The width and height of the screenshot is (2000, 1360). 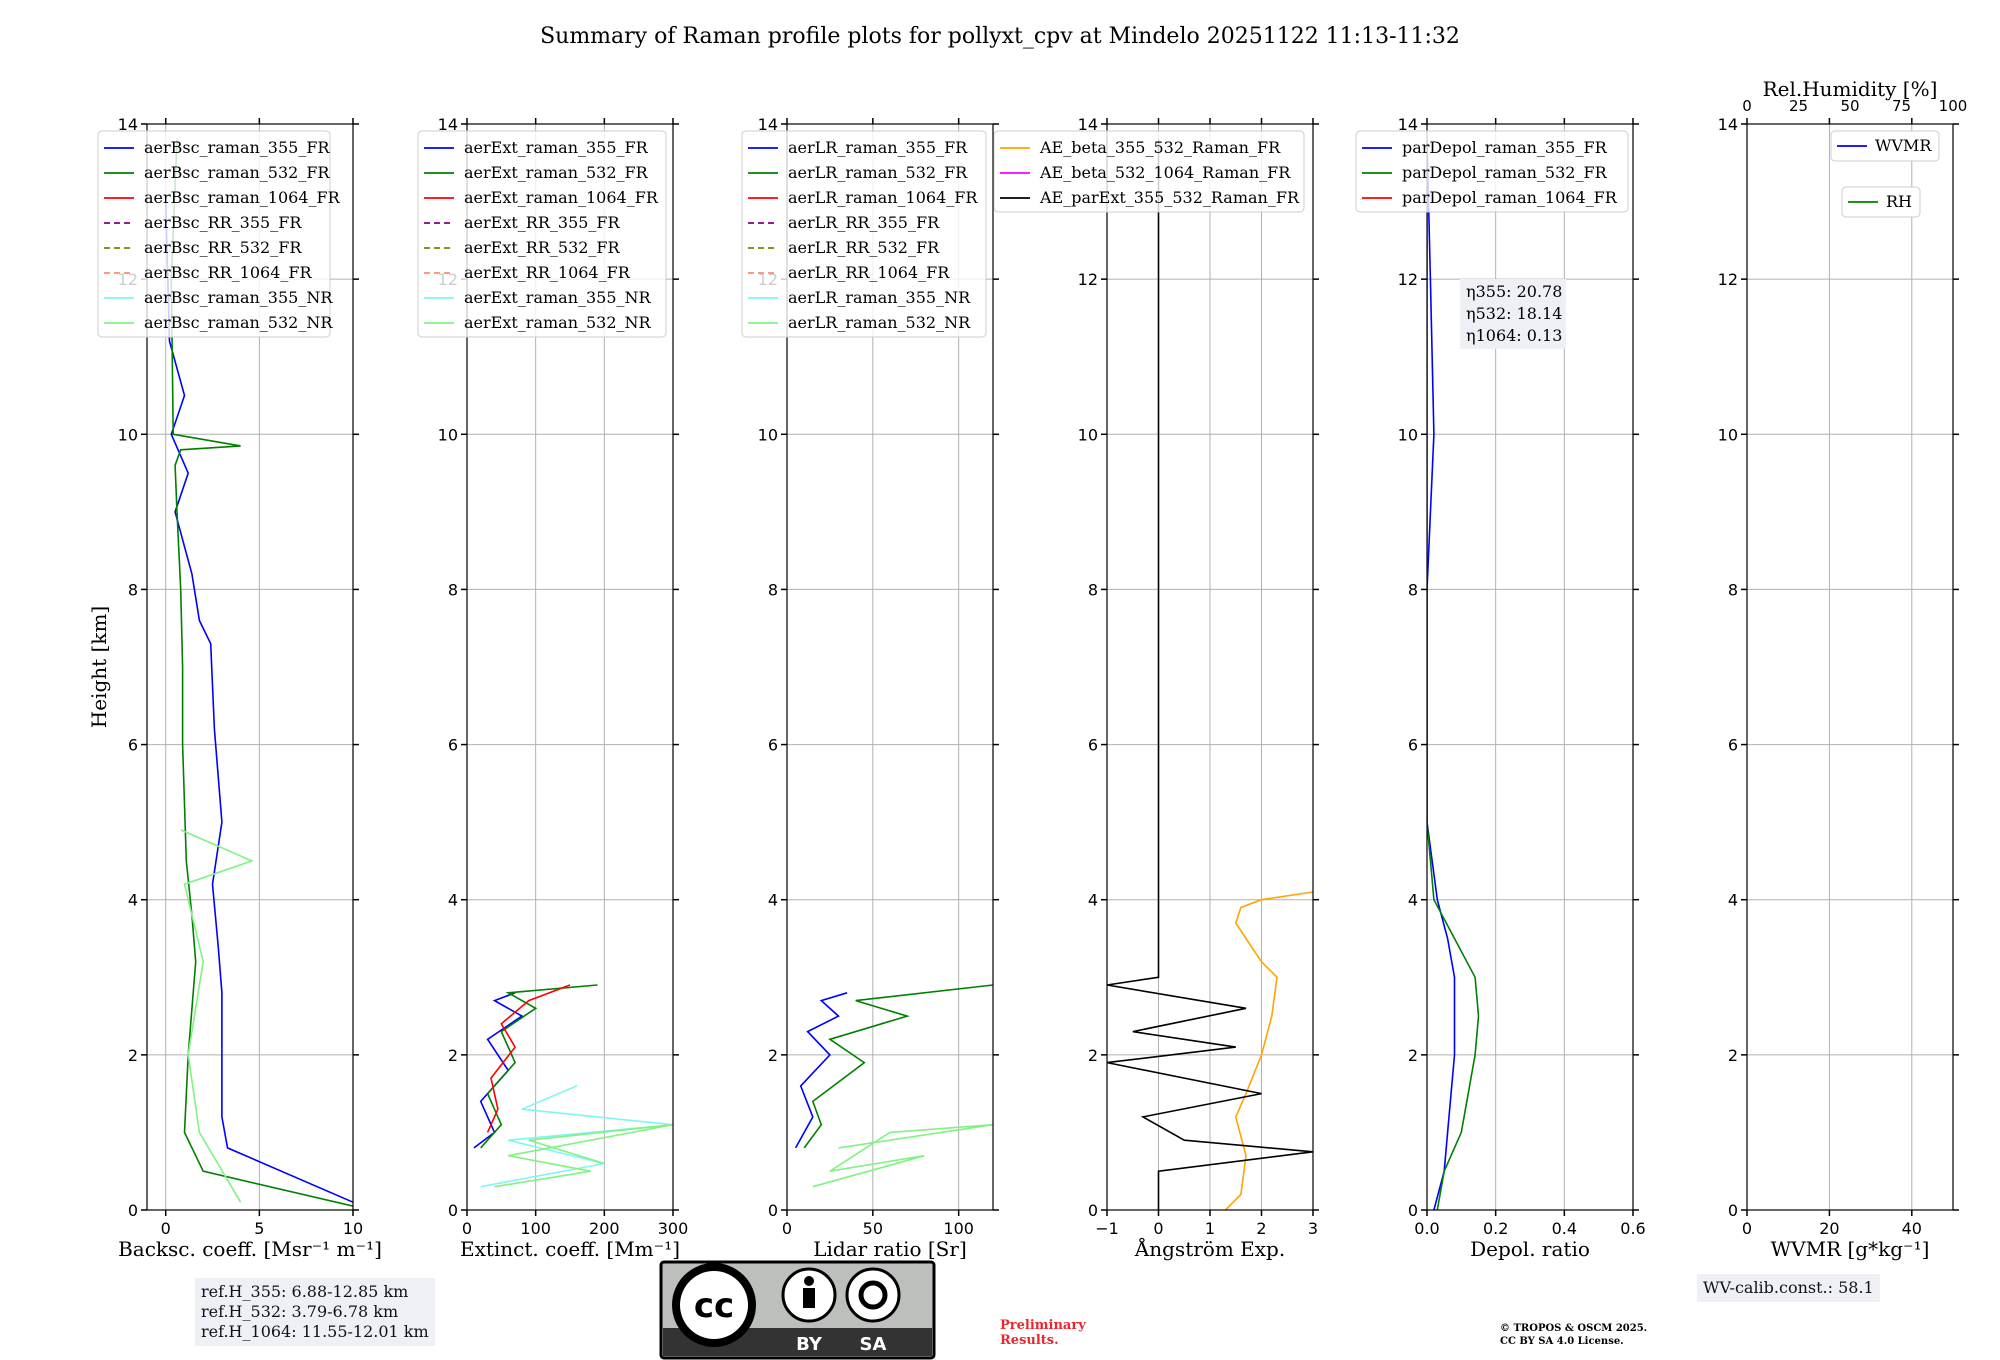 What do you see at coordinates (238, 297) in the screenshot?
I see `legend-entry: aerBsc_raman_355_NR` at bounding box center [238, 297].